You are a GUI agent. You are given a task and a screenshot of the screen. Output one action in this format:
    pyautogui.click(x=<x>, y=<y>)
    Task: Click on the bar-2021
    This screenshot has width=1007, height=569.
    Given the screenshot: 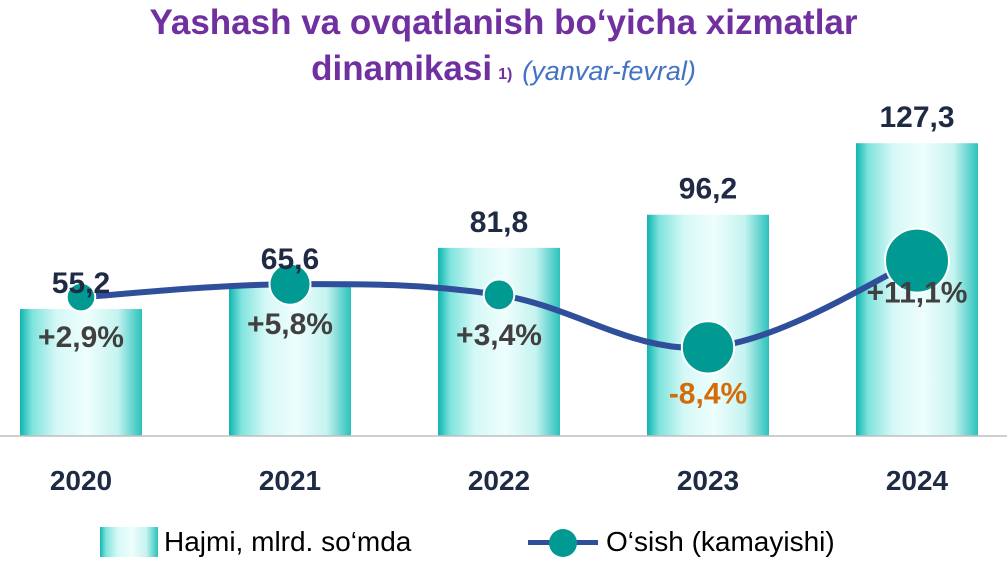 What is the action you would take?
    pyautogui.click(x=290, y=360)
    